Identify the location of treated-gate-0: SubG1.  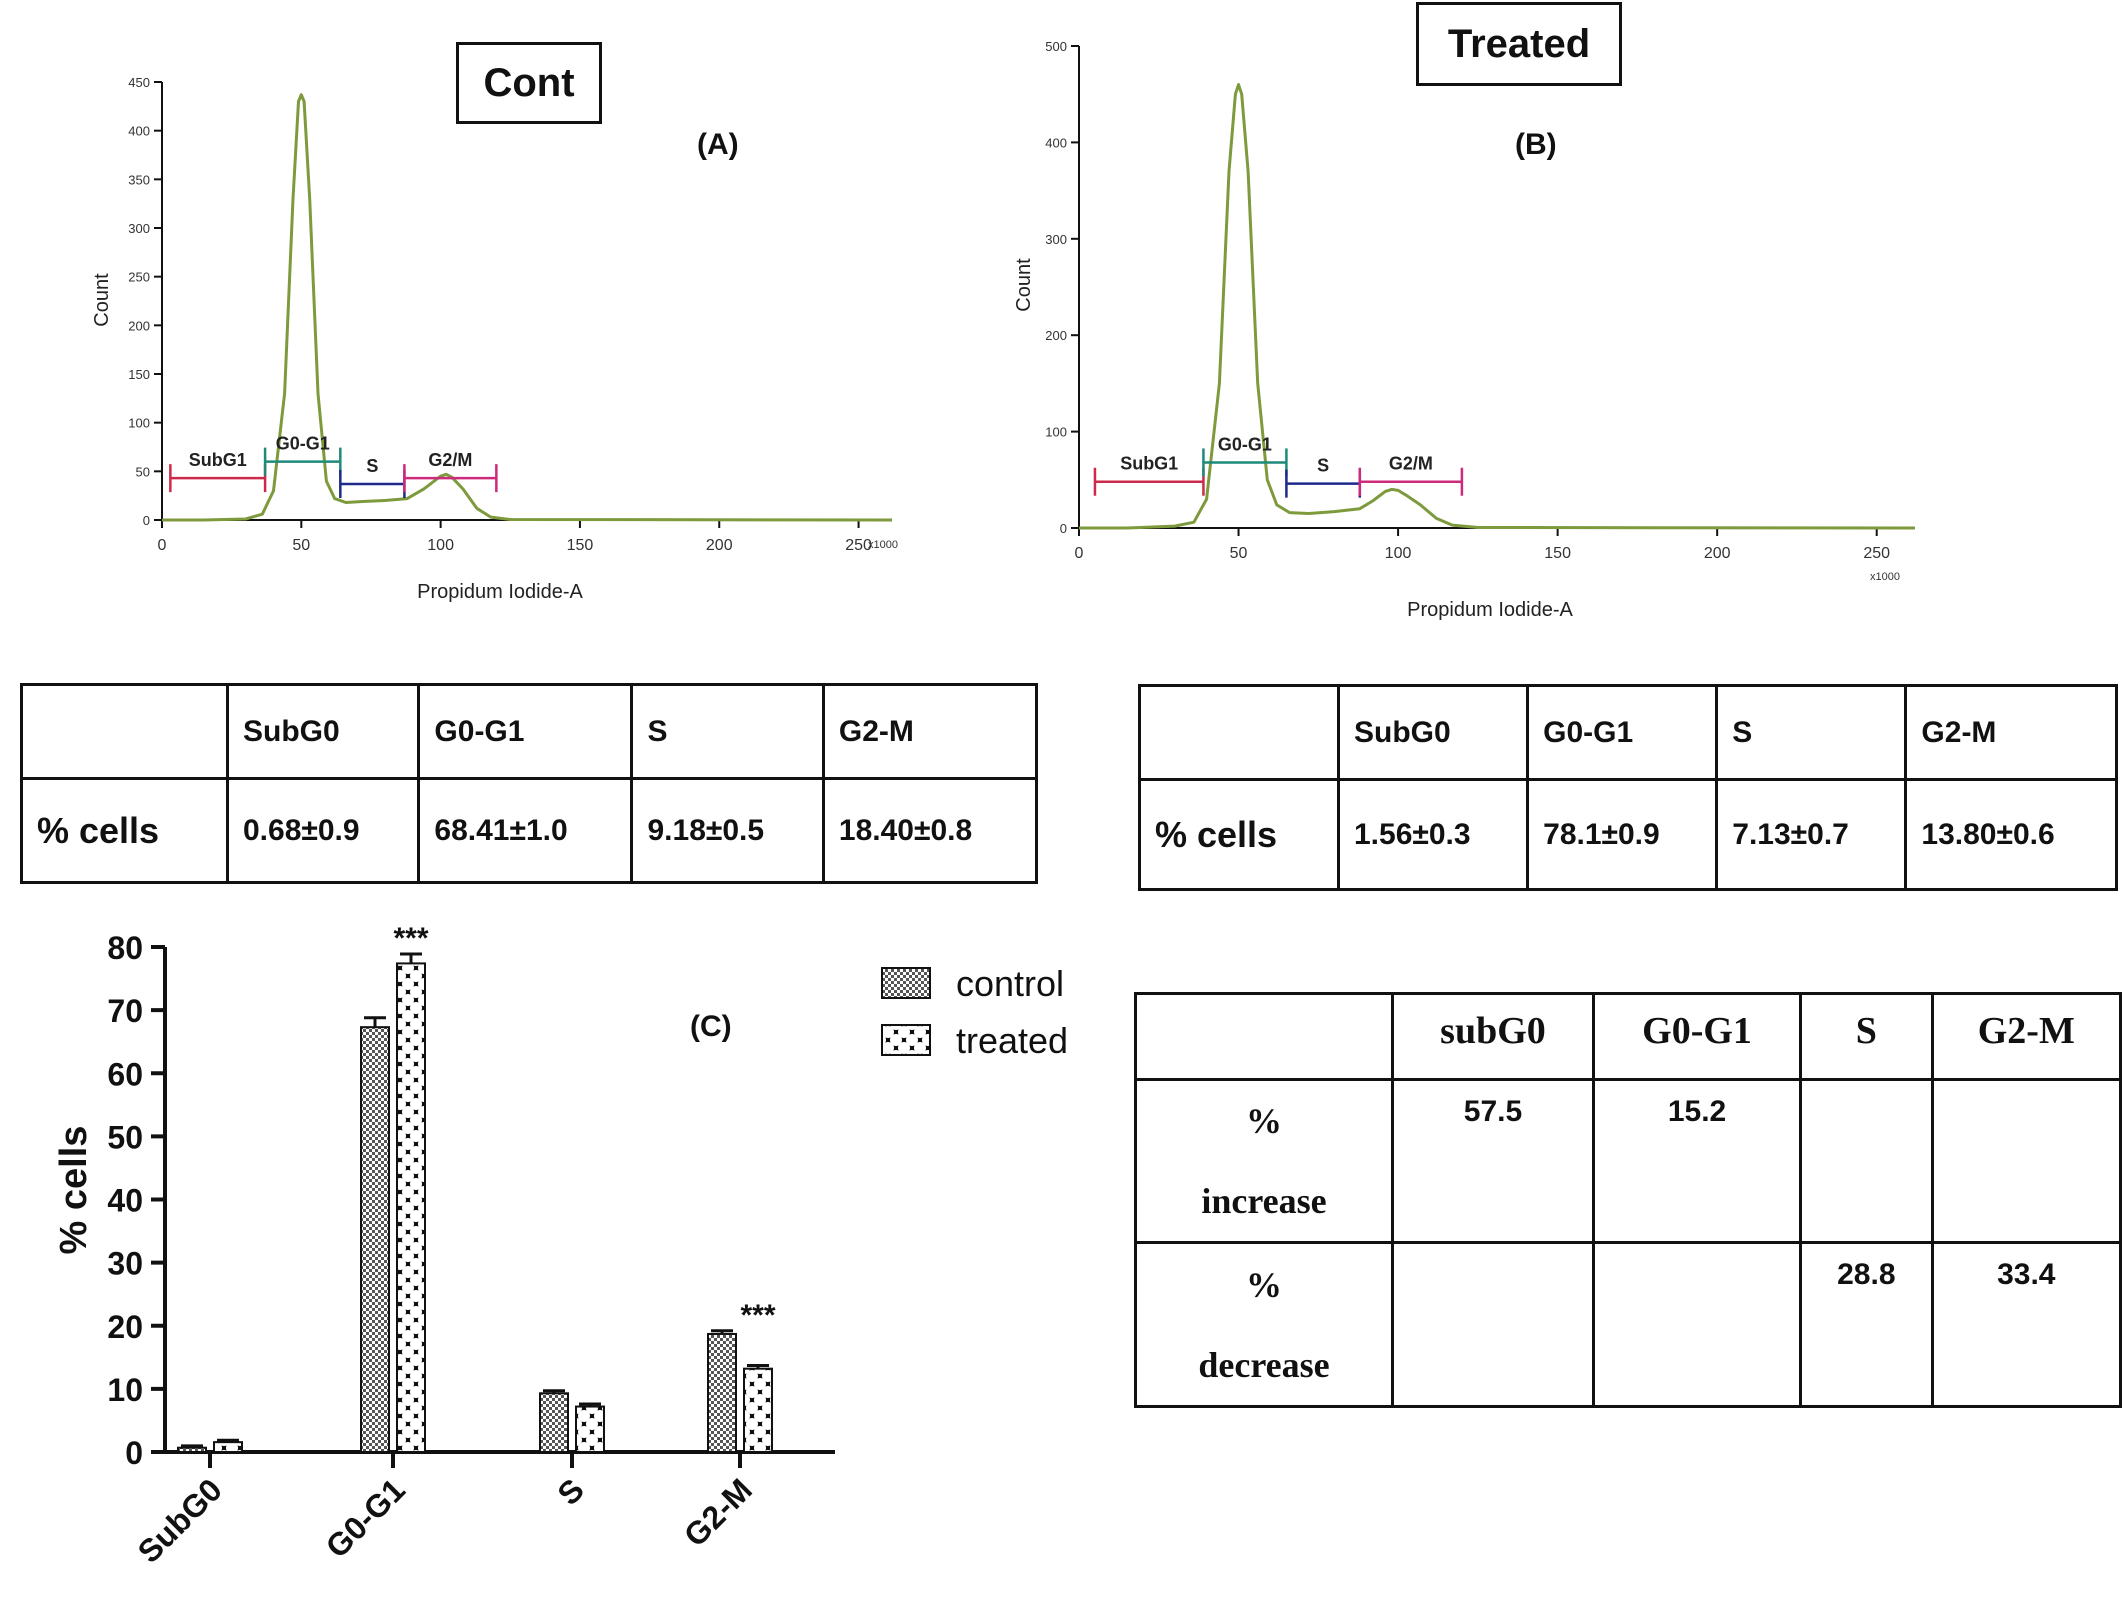
(1149, 475).